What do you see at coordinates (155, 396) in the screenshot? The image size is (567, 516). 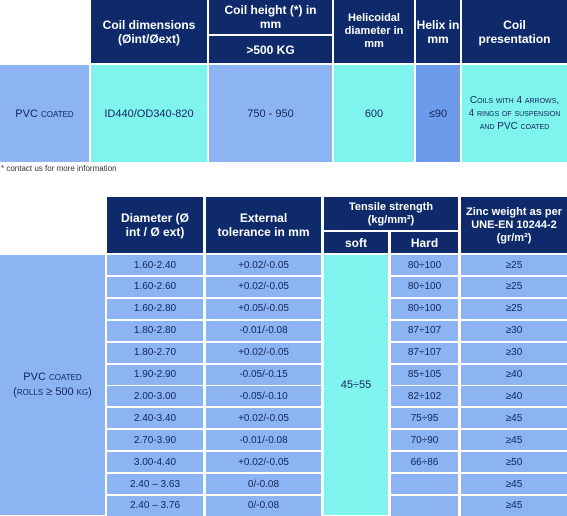 I see `diameter-cell: 2.00-3.00` at bounding box center [155, 396].